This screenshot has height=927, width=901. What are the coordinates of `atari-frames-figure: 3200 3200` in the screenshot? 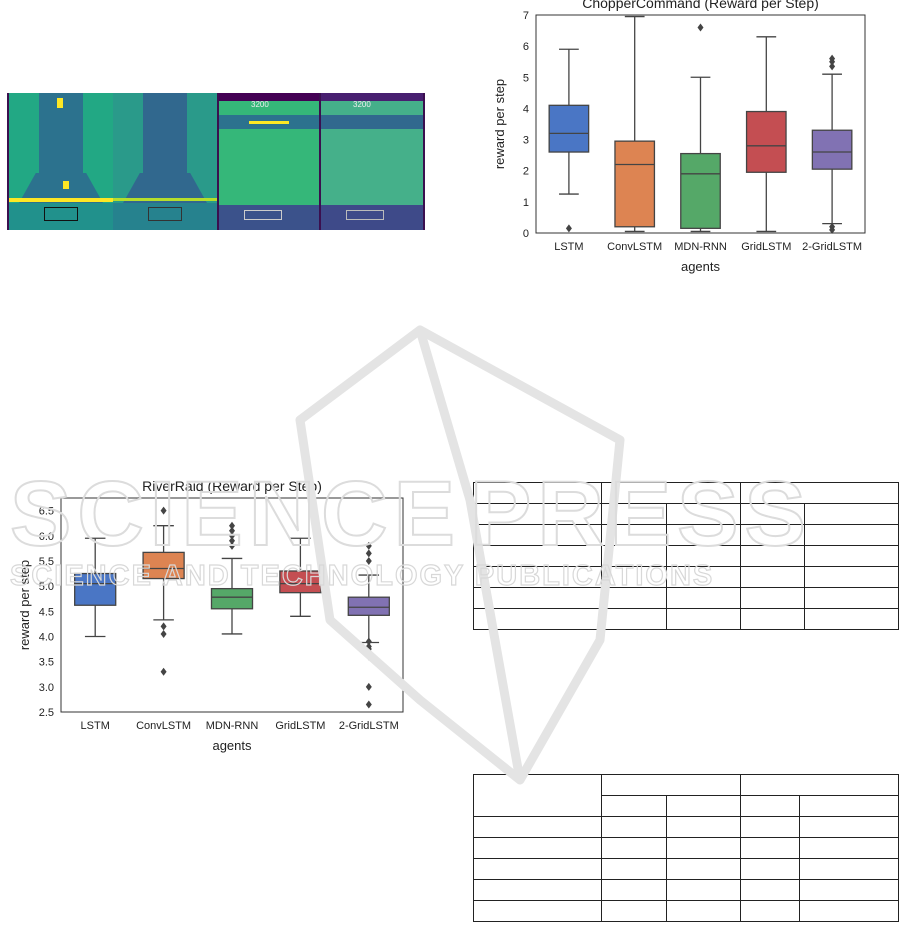 It's located at (216, 161).